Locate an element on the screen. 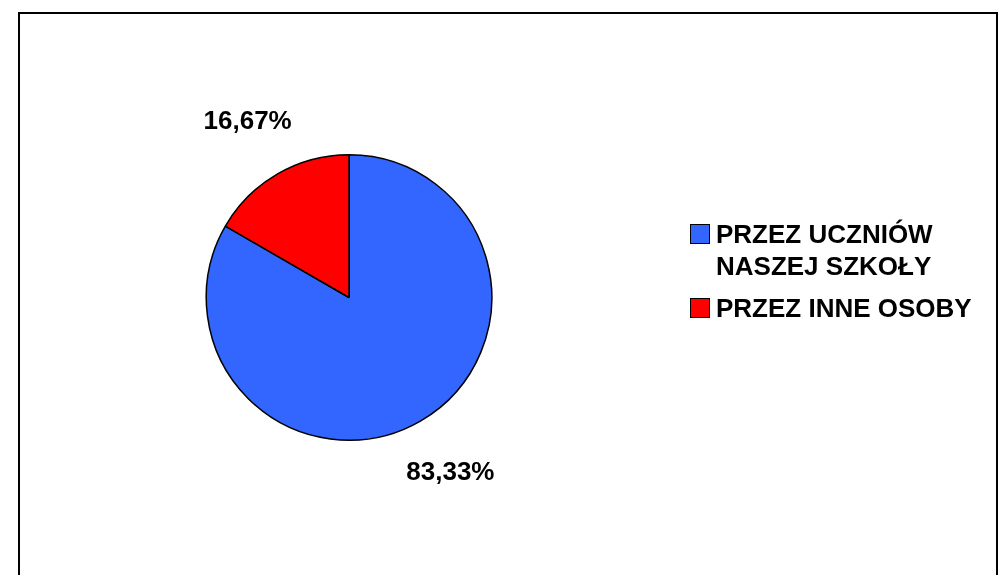  data-label: 16,67% is located at coordinates (247, 120).